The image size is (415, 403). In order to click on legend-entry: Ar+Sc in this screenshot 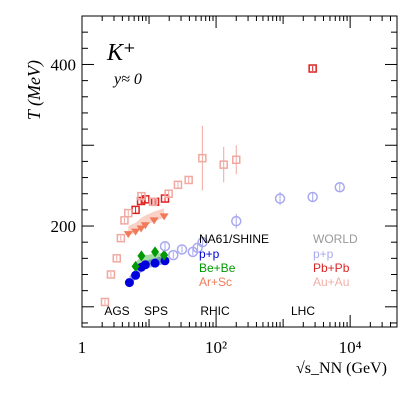, I will do `click(215, 282)`.